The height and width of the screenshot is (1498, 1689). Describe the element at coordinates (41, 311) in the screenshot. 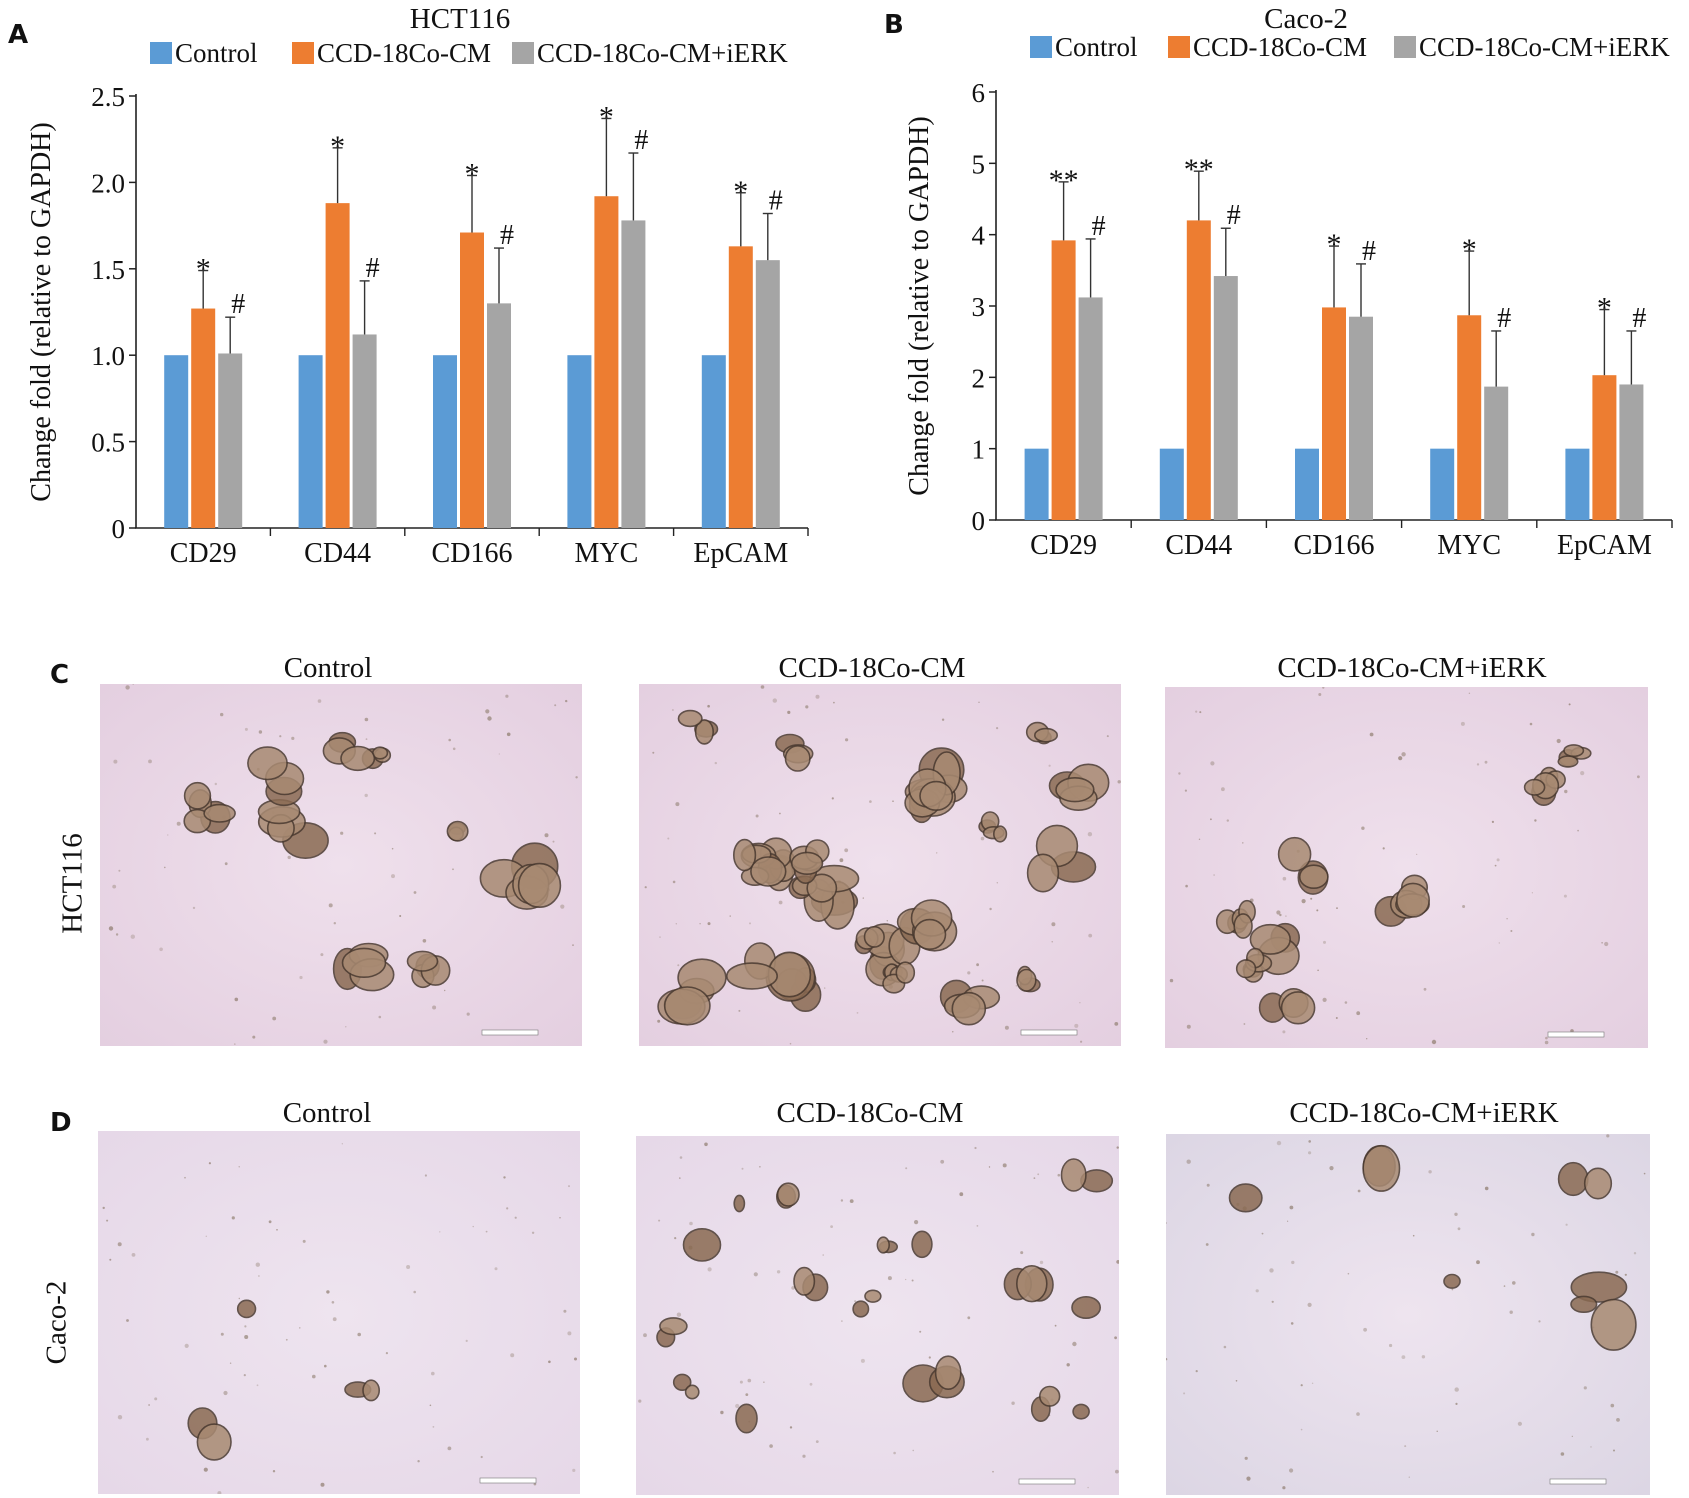

I see `chart-a-ylabel: Change fold (relative to GAPDH)` at that location.